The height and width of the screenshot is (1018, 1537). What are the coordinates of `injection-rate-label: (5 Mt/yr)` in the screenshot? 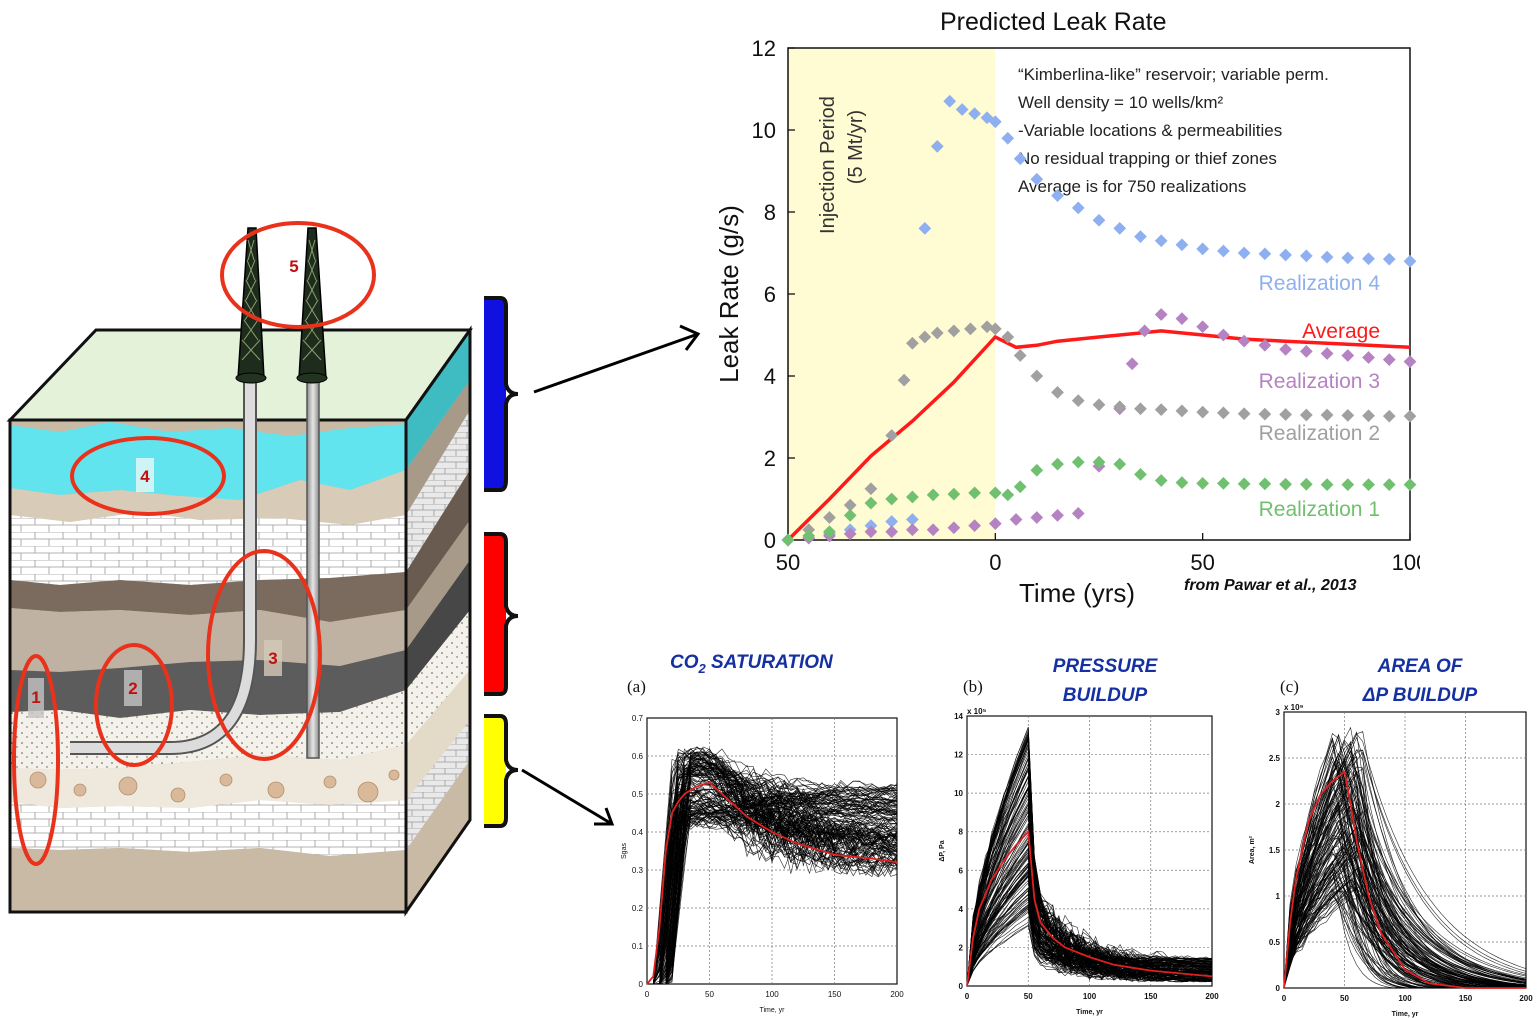 It's located at (856, 147).